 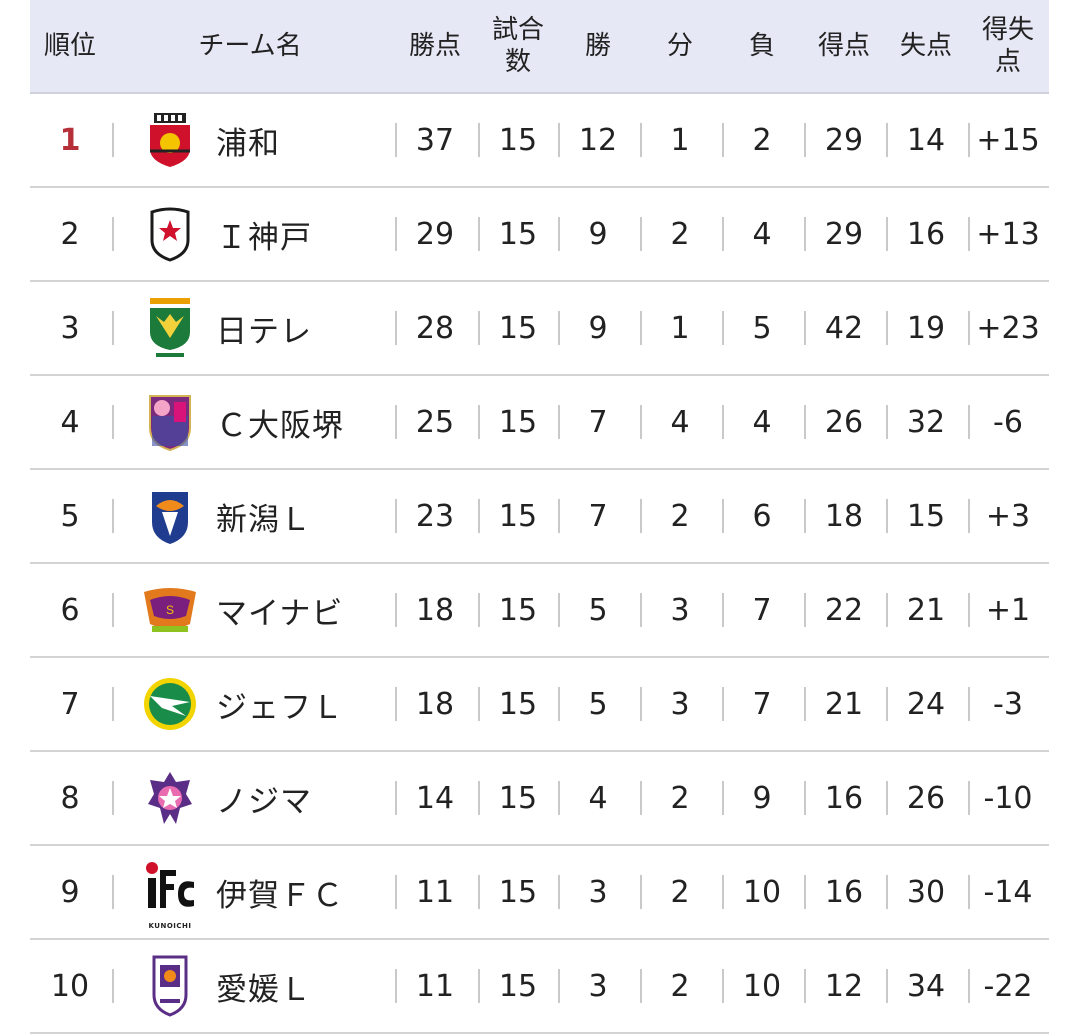 I want to click on table-row: 3 日テレ 28 15 9 1 5 42 19 +23, so click(x=539, y=329).